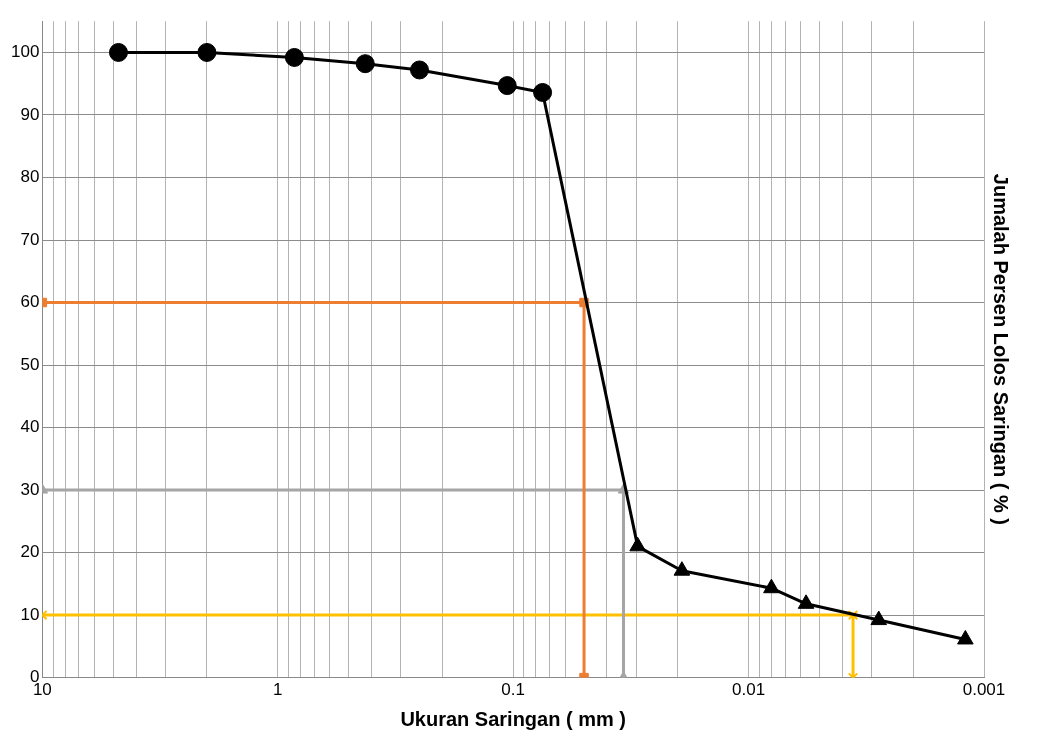  I want to click on x-tick-label: 0.01, so click(749, 690).